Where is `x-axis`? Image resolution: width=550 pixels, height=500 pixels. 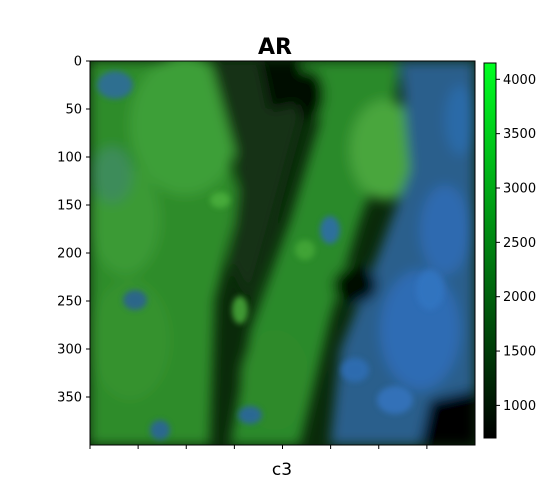 x-axis is located at coordinates (258, 447).